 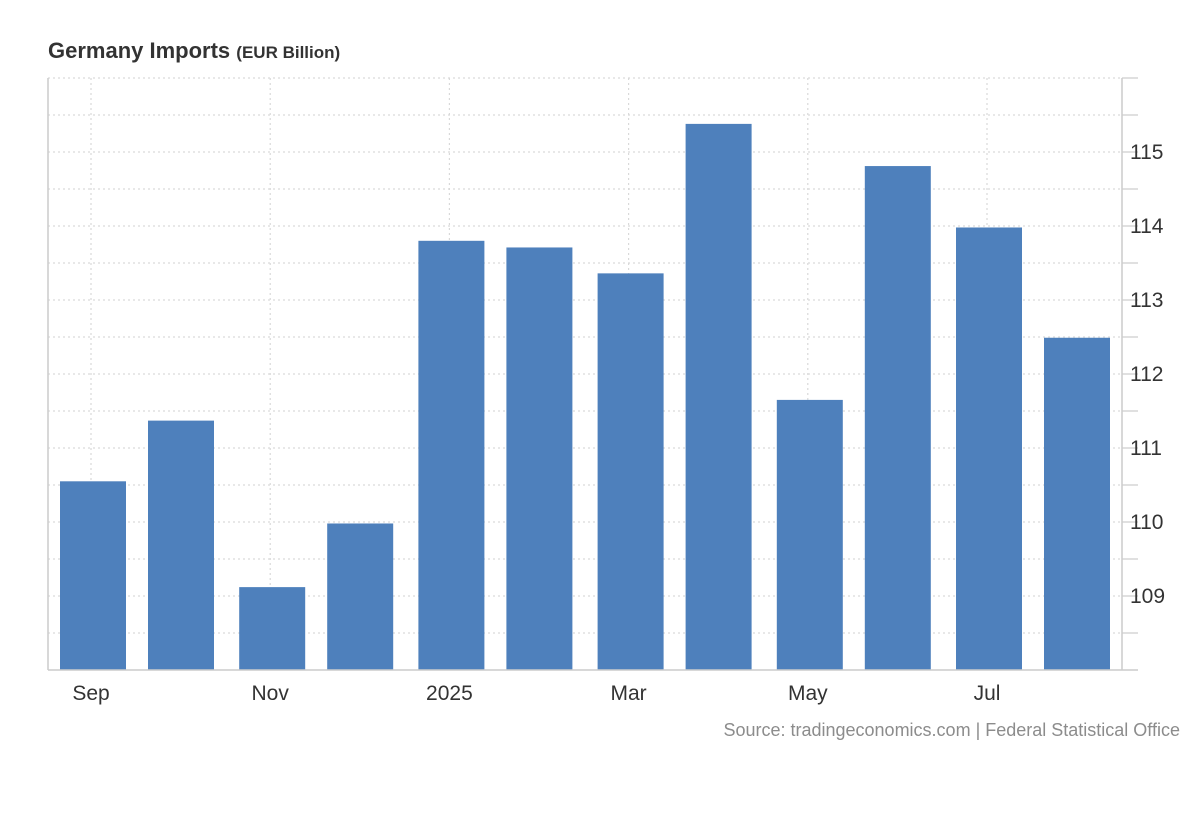 What do you see at coordinates (1147, 226) in the screenshot?
I see `y-tick-label: 114` at bounding box center [1147, 226].